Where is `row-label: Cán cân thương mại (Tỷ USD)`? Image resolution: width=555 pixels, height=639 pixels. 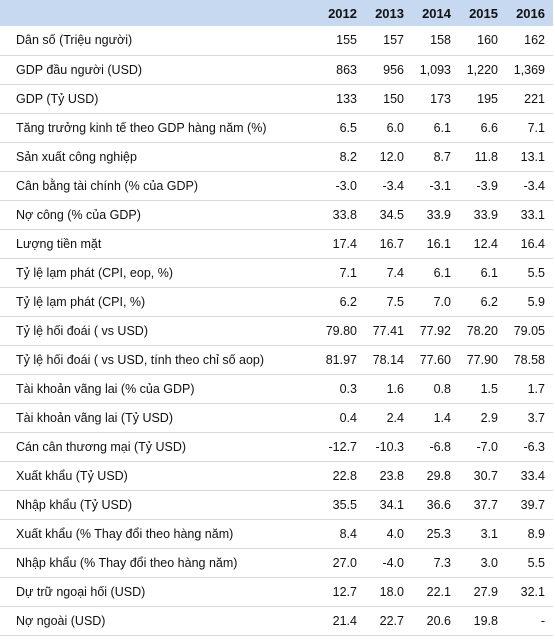
row-label: Cán cân thương mại (Tỷ USD) is located at coordinates (159, 447).